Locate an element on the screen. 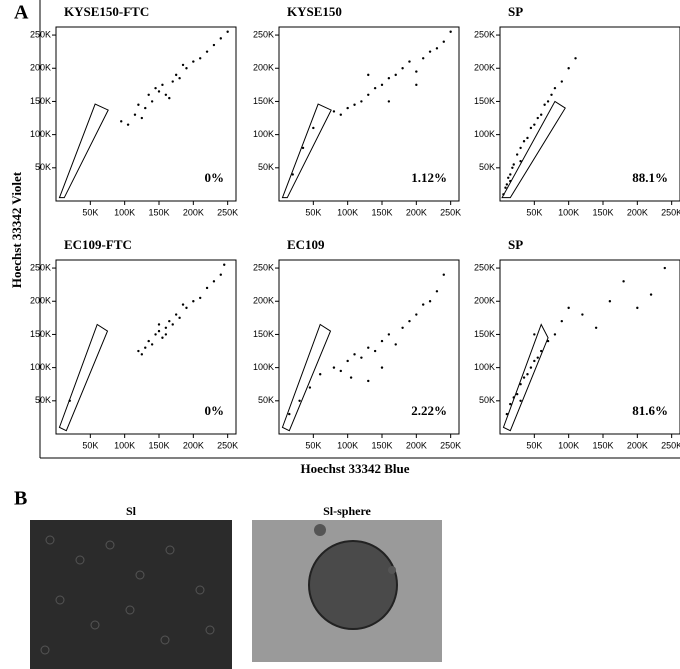 The width and height of the screenshot is (680, 669). chart-title: EC109-FTC is located at coordinates (98, 244).